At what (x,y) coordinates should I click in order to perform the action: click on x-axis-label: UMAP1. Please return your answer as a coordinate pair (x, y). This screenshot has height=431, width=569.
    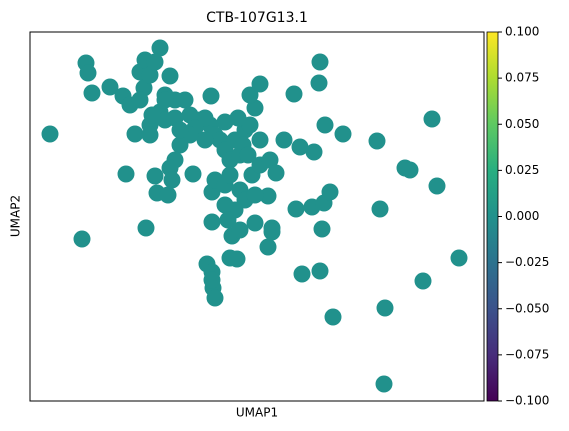
    Looking at the image, I should click on (257, 413).